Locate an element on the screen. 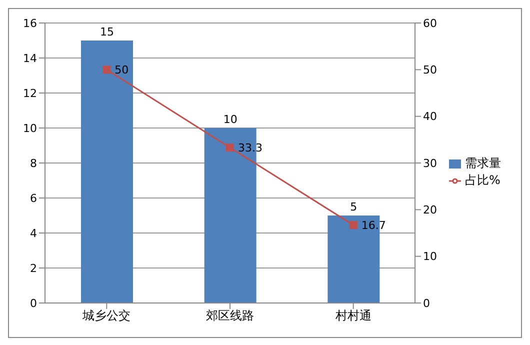 The image size is (530, 345). y2-tick-label: 60 is located at coordinates (430, 23).